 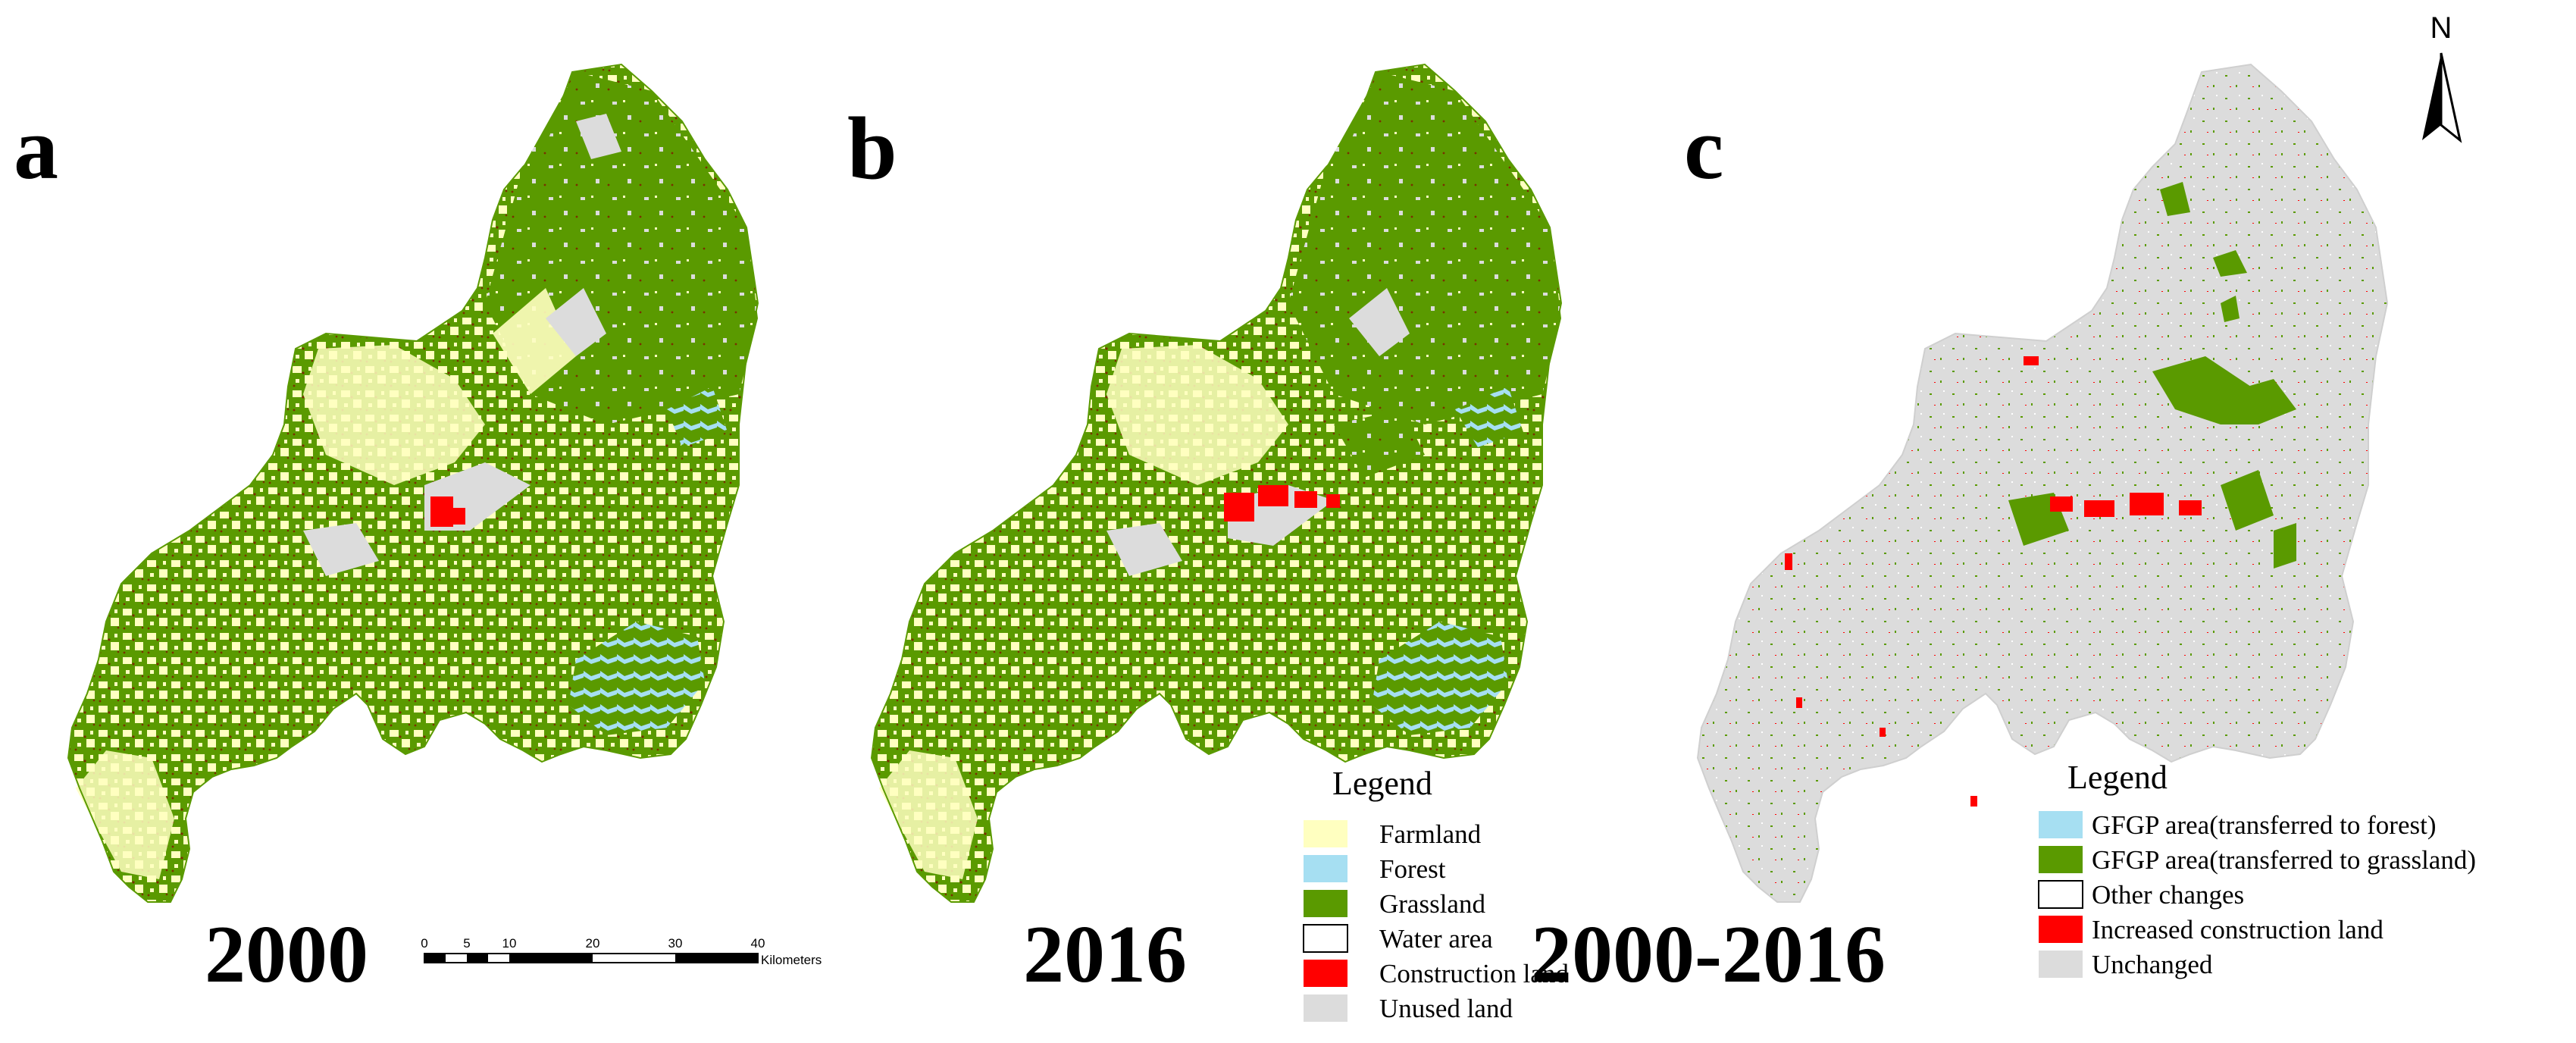 What do you see at coordinates (2061, 929) in the screenshot?
I see `legend-swatch-increased-construction` at bounding box center [2061, 929].